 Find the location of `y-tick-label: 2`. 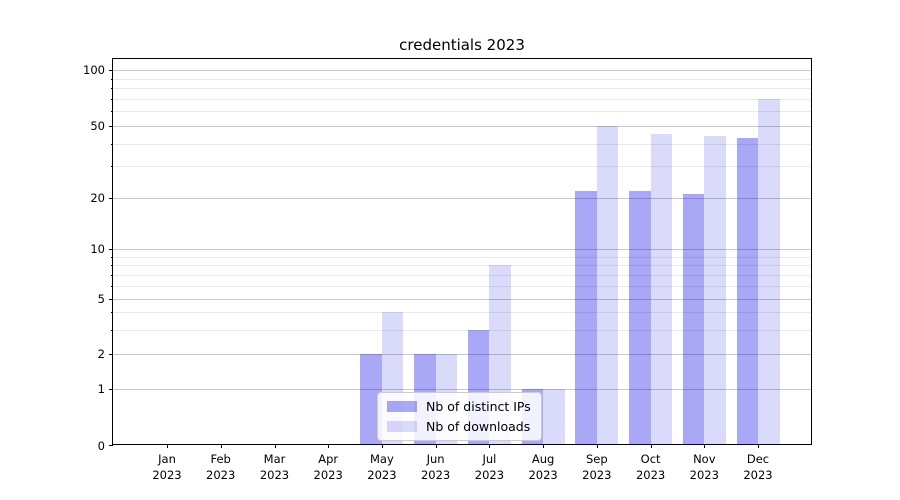

y-tick-label: 2 is located at coordinates (101, 354).